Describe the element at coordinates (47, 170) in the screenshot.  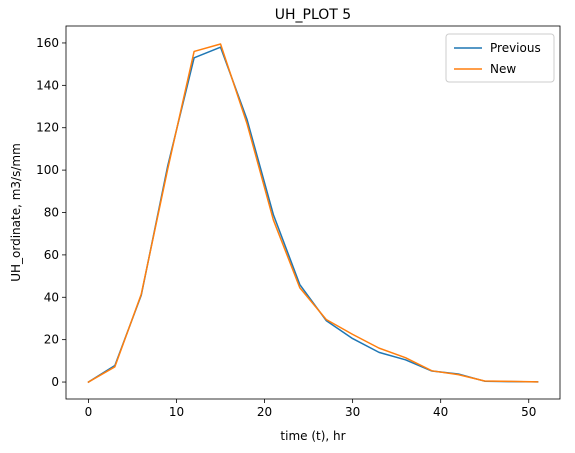
I see `y-tick-label: 100` at that location.